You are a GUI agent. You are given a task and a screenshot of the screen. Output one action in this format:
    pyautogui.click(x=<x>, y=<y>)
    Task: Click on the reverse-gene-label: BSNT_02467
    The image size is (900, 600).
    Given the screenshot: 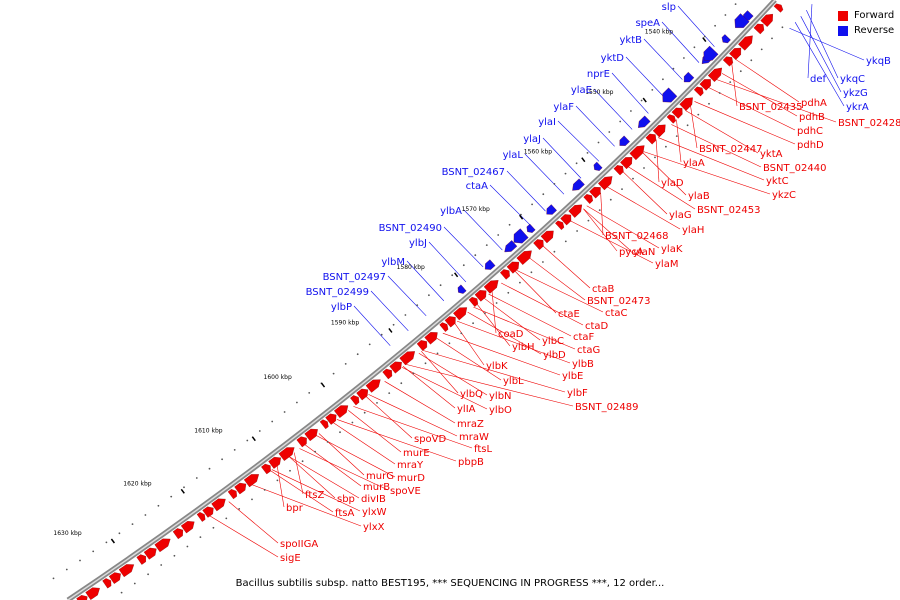 What is the action you would take?
    pyautogui.click(x=473, y=172)
    